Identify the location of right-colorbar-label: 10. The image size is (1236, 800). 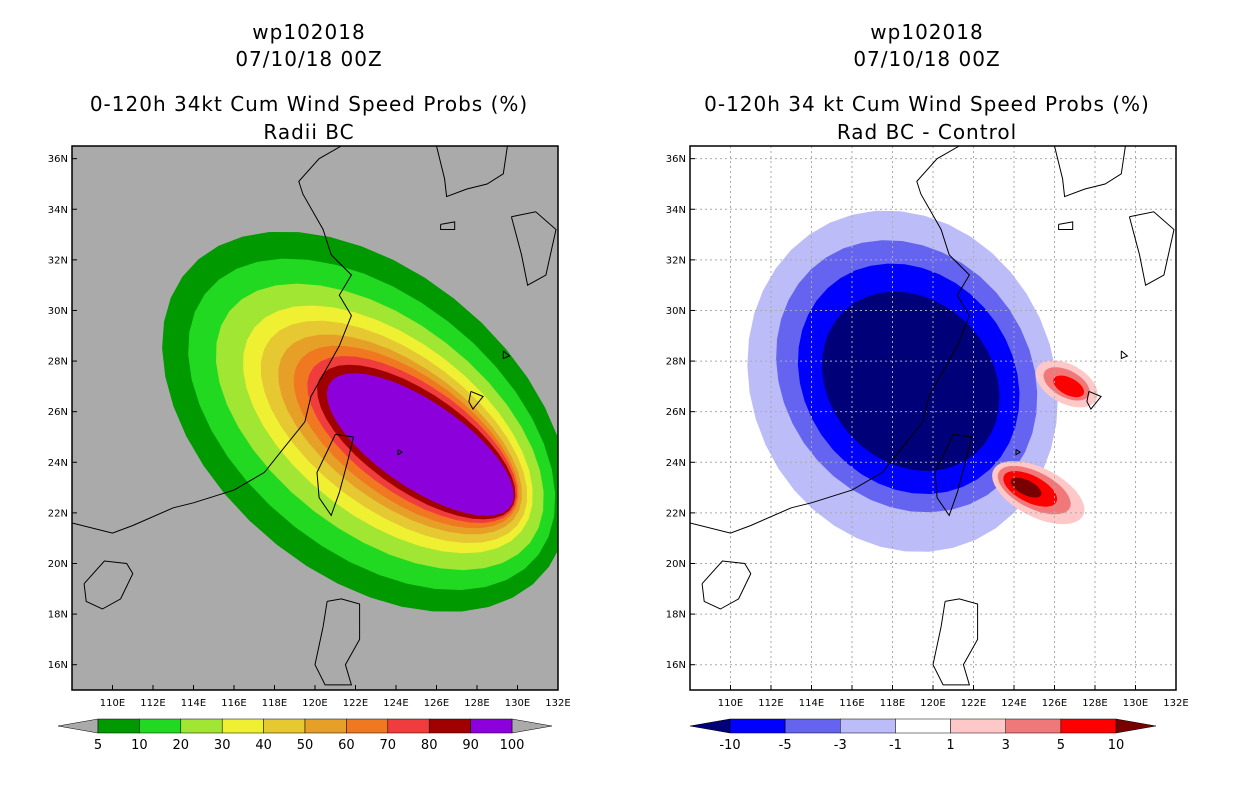
(1116, 745).